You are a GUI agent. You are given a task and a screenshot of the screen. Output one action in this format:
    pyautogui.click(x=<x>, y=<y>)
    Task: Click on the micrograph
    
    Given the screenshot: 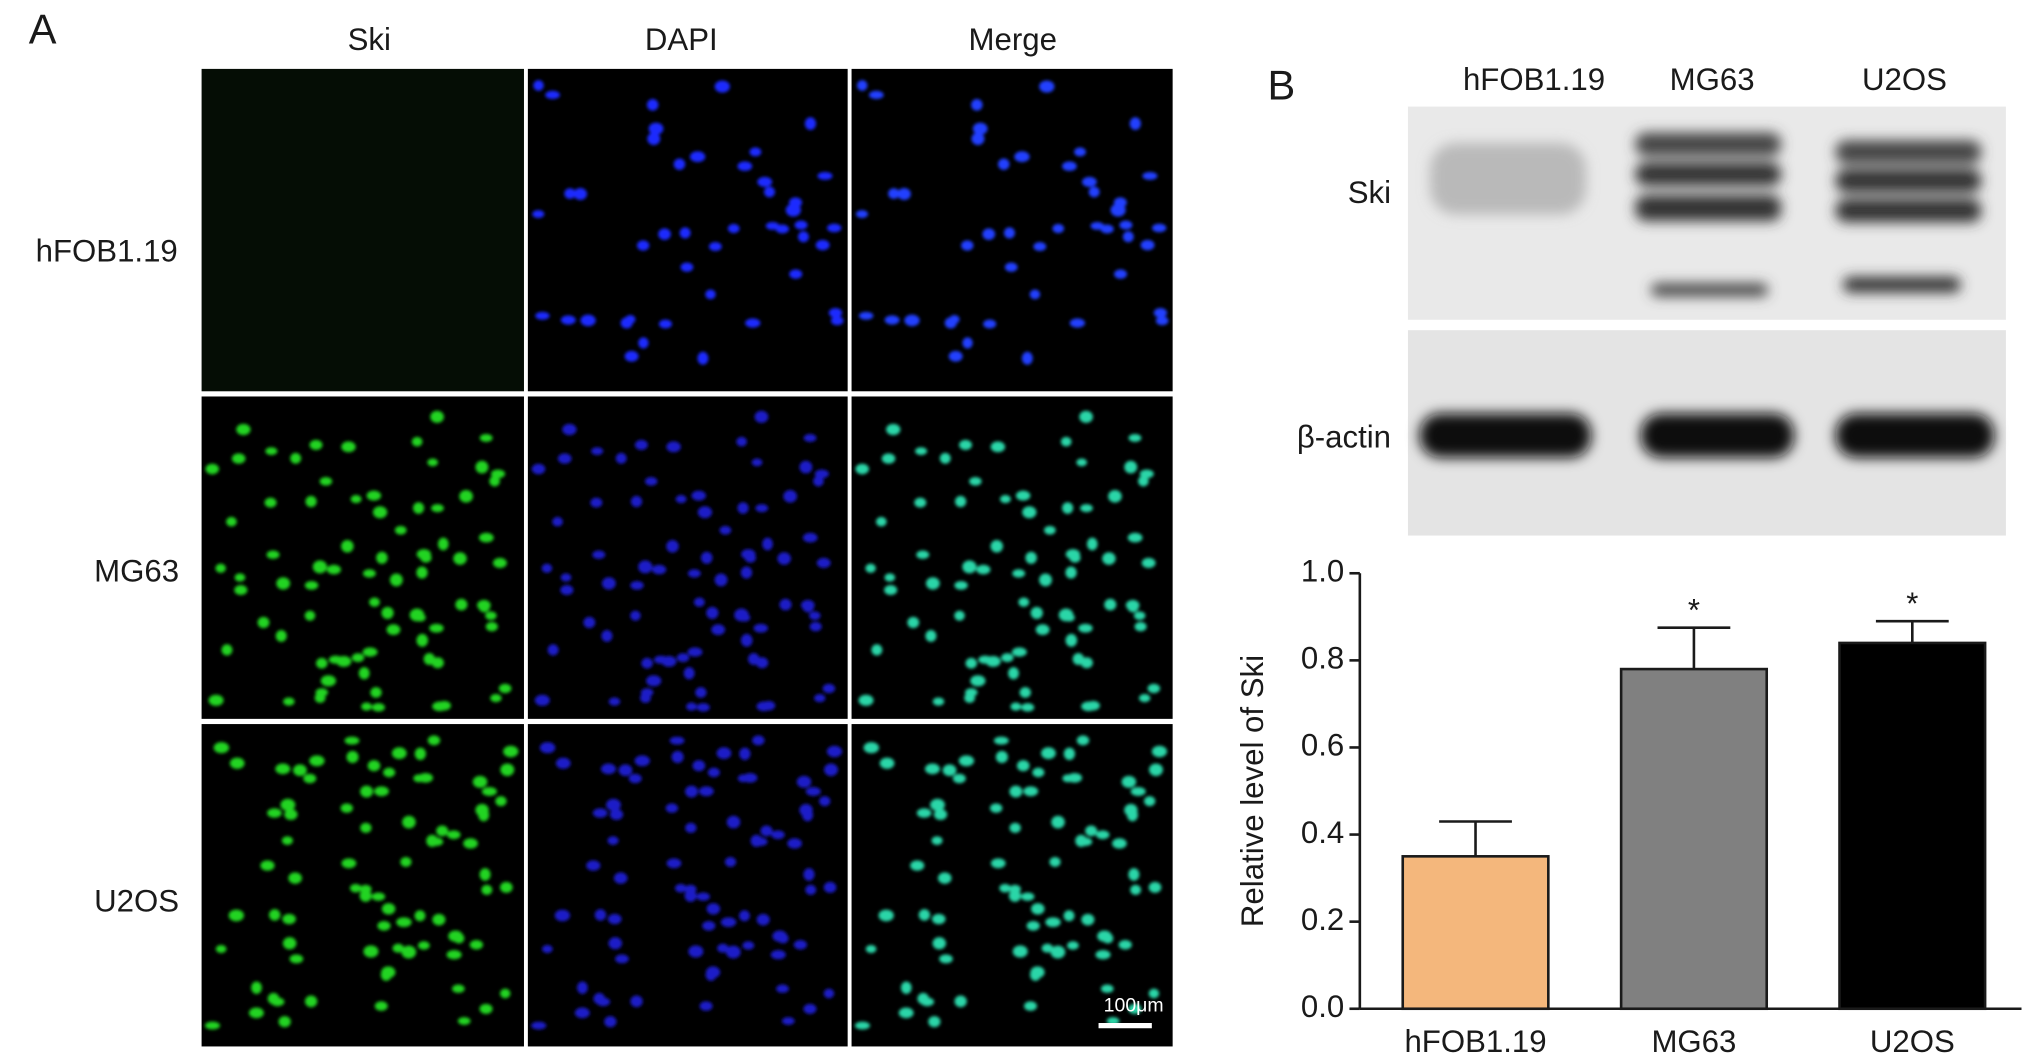 What is the action you would take?
    pyautogui.click(x=687, y=557)
    